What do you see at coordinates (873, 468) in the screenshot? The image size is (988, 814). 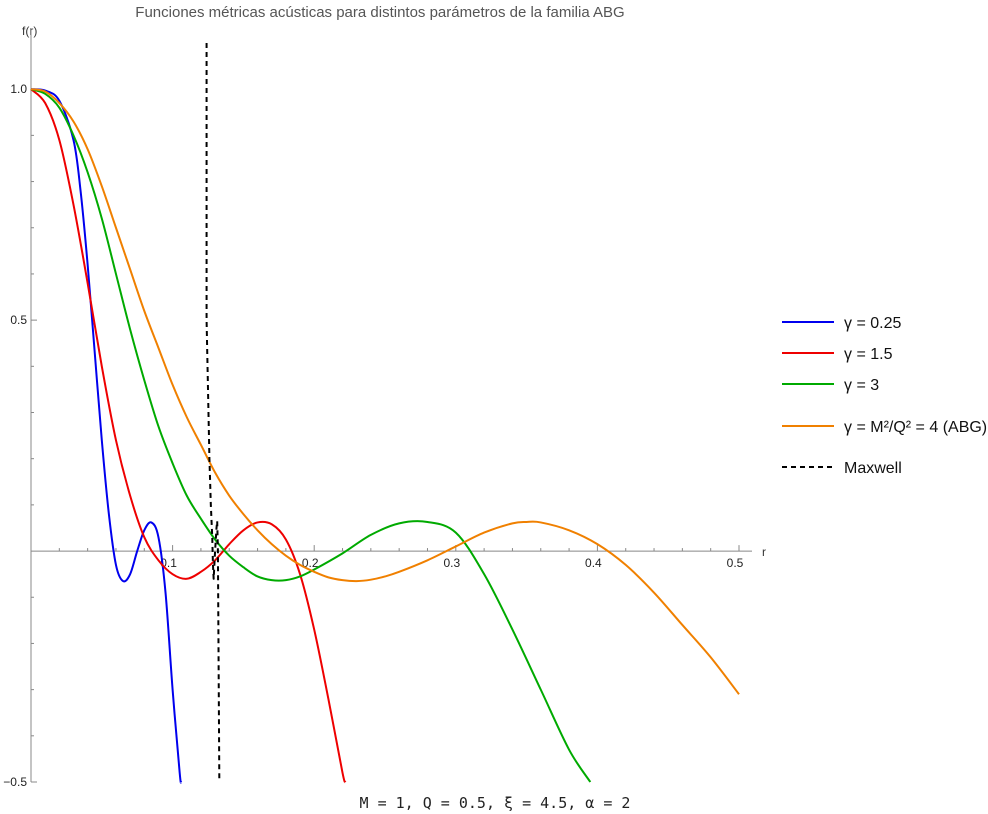 I see `legend-label: Maxwell` at bounding box center [873, 468].